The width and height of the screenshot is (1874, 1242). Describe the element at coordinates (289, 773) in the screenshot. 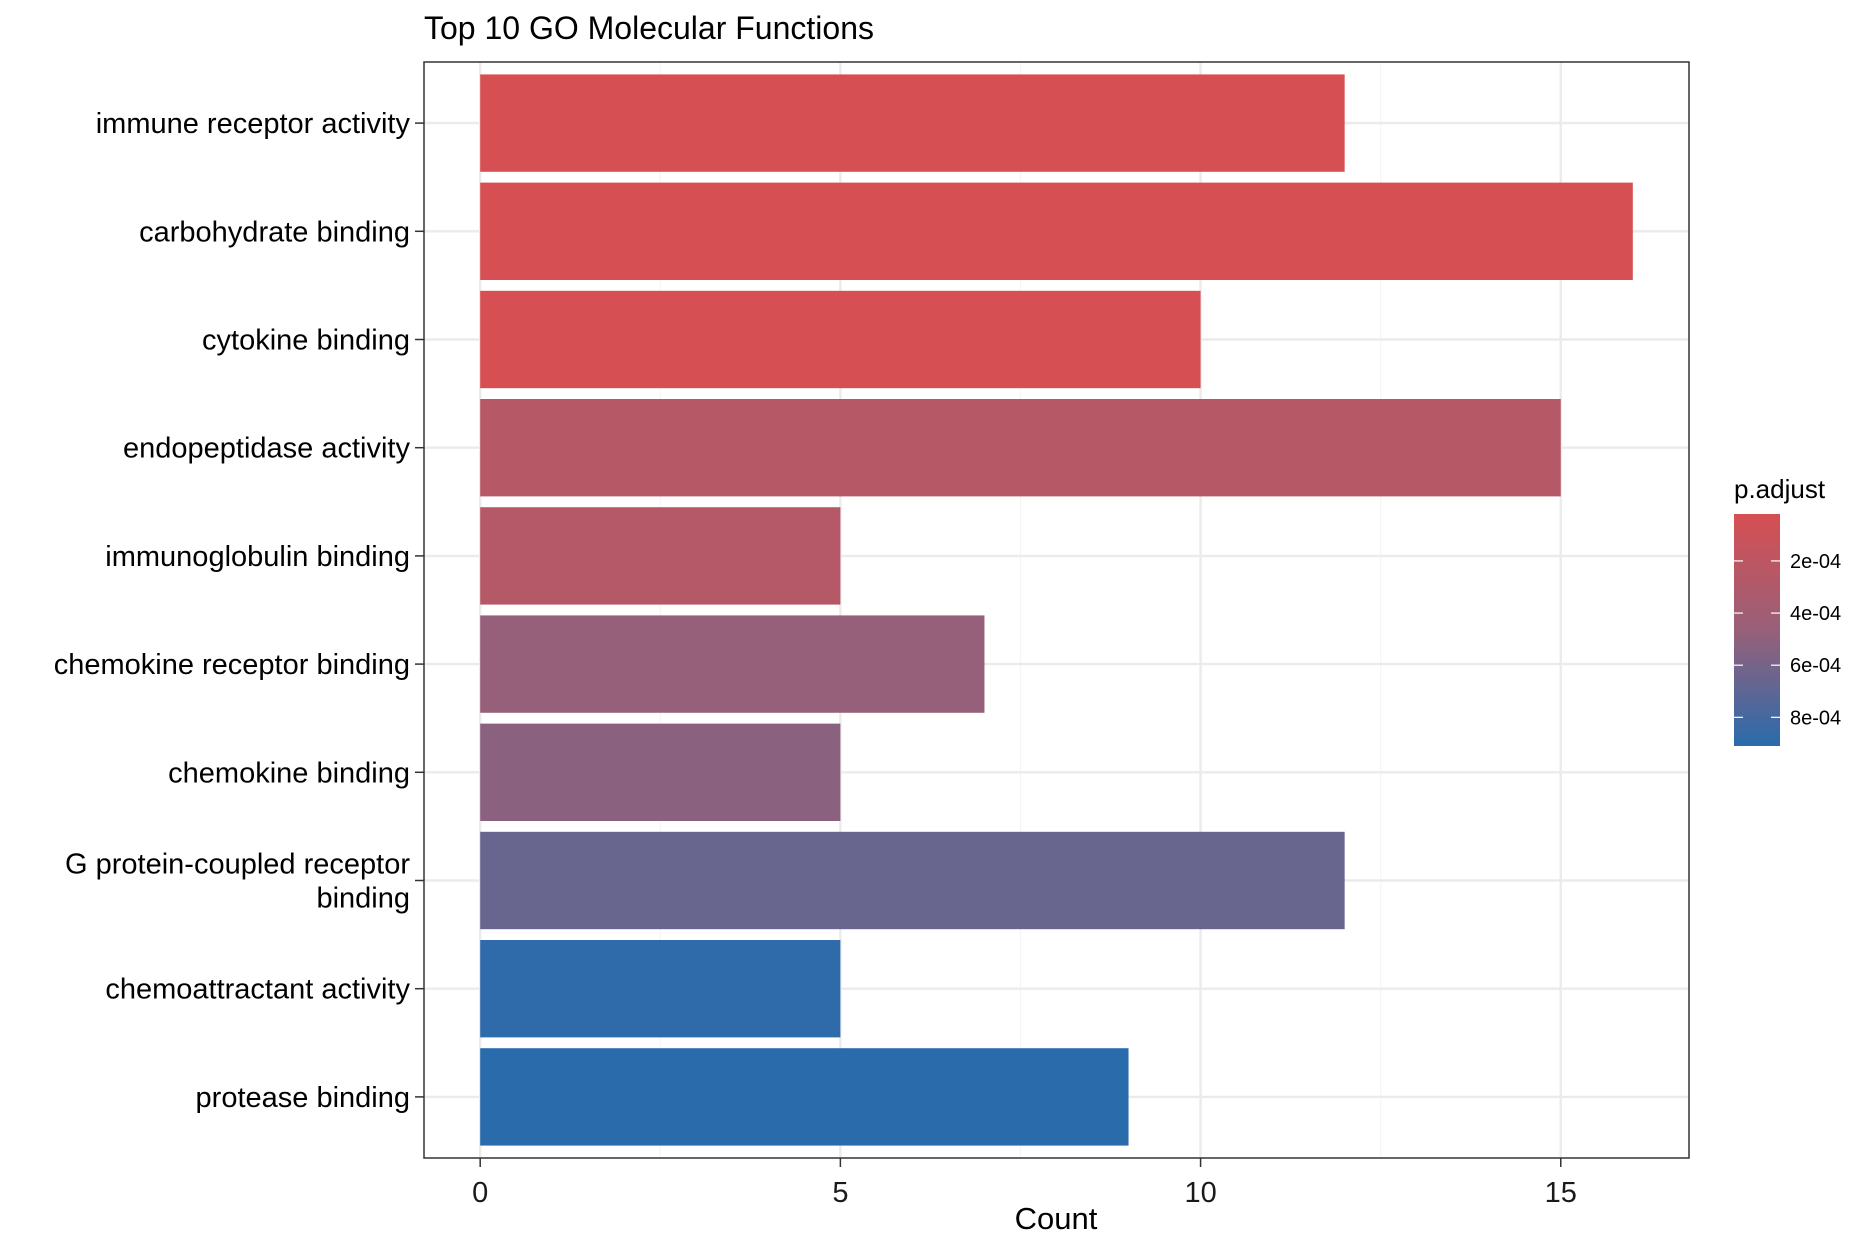

I see `y-tick-label: chemokine binding` at that location.